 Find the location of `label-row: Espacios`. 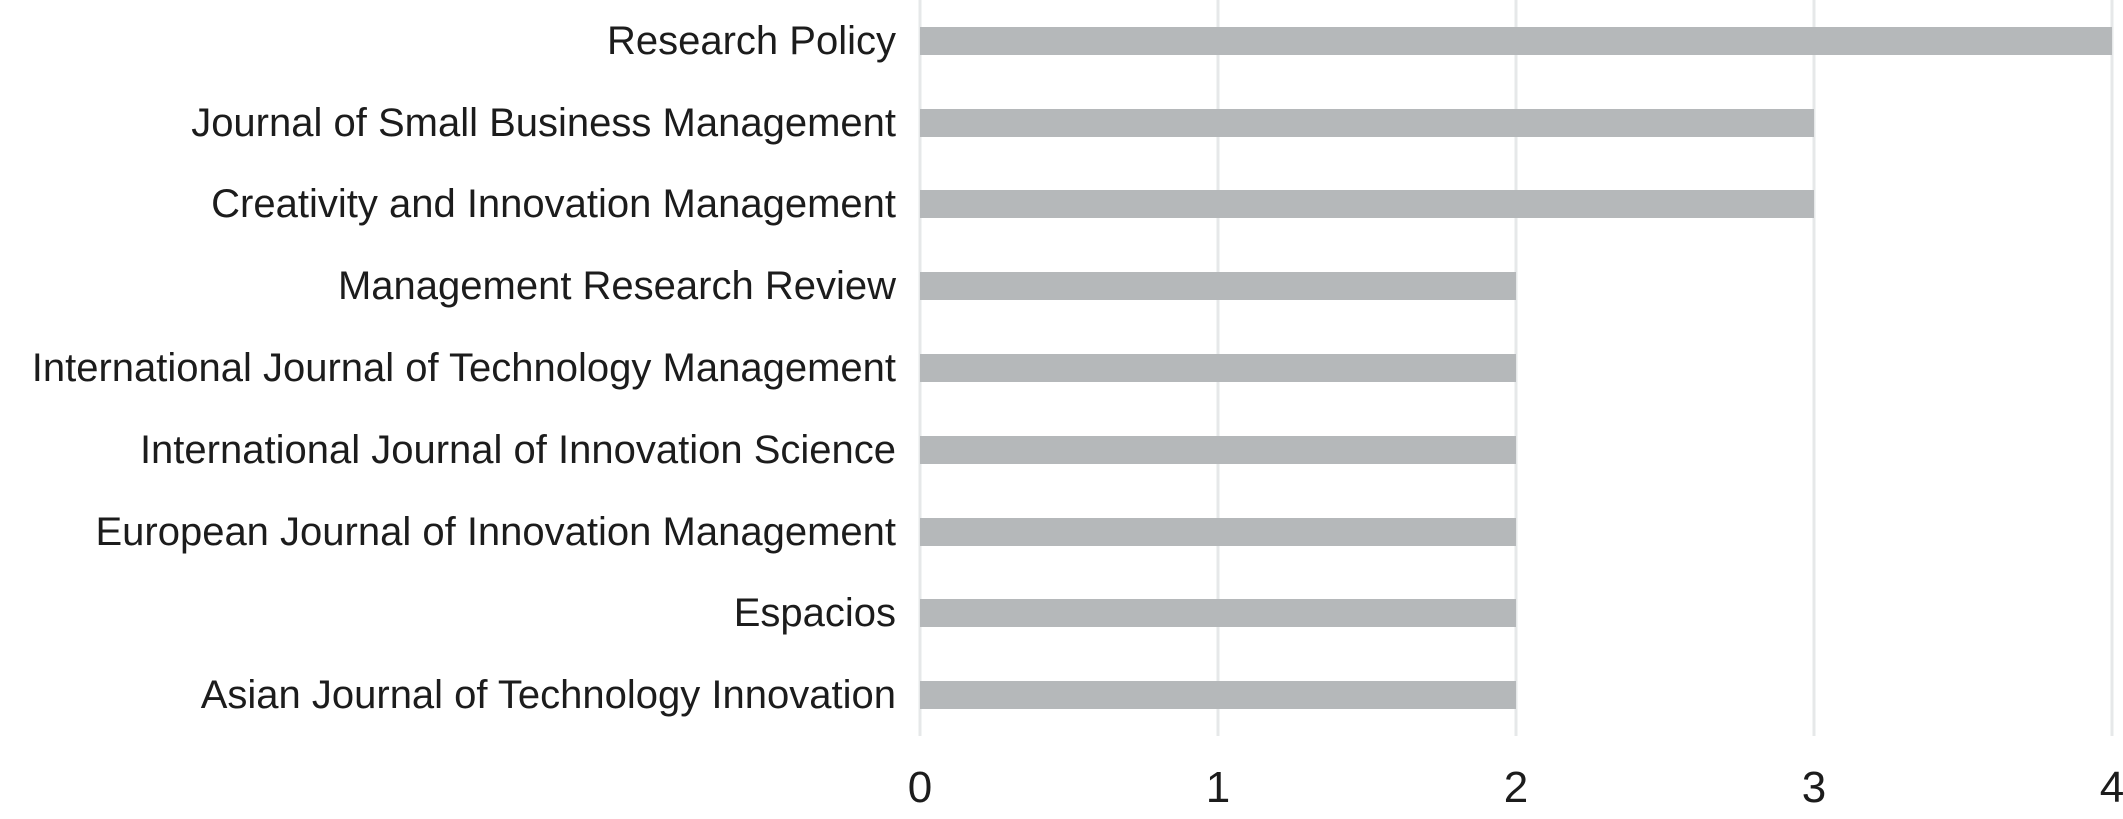

label-row: Espacios is located at coordinates (448, 613).